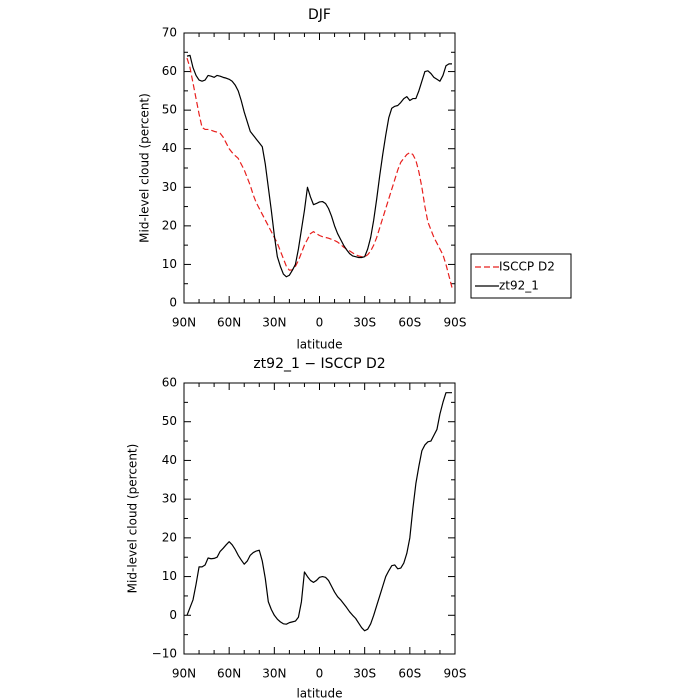  What do you see at coordinates (169, 71) in the screenshot?
I see `chart1-y-tick-label: 60` at bounding box center [169, 71].